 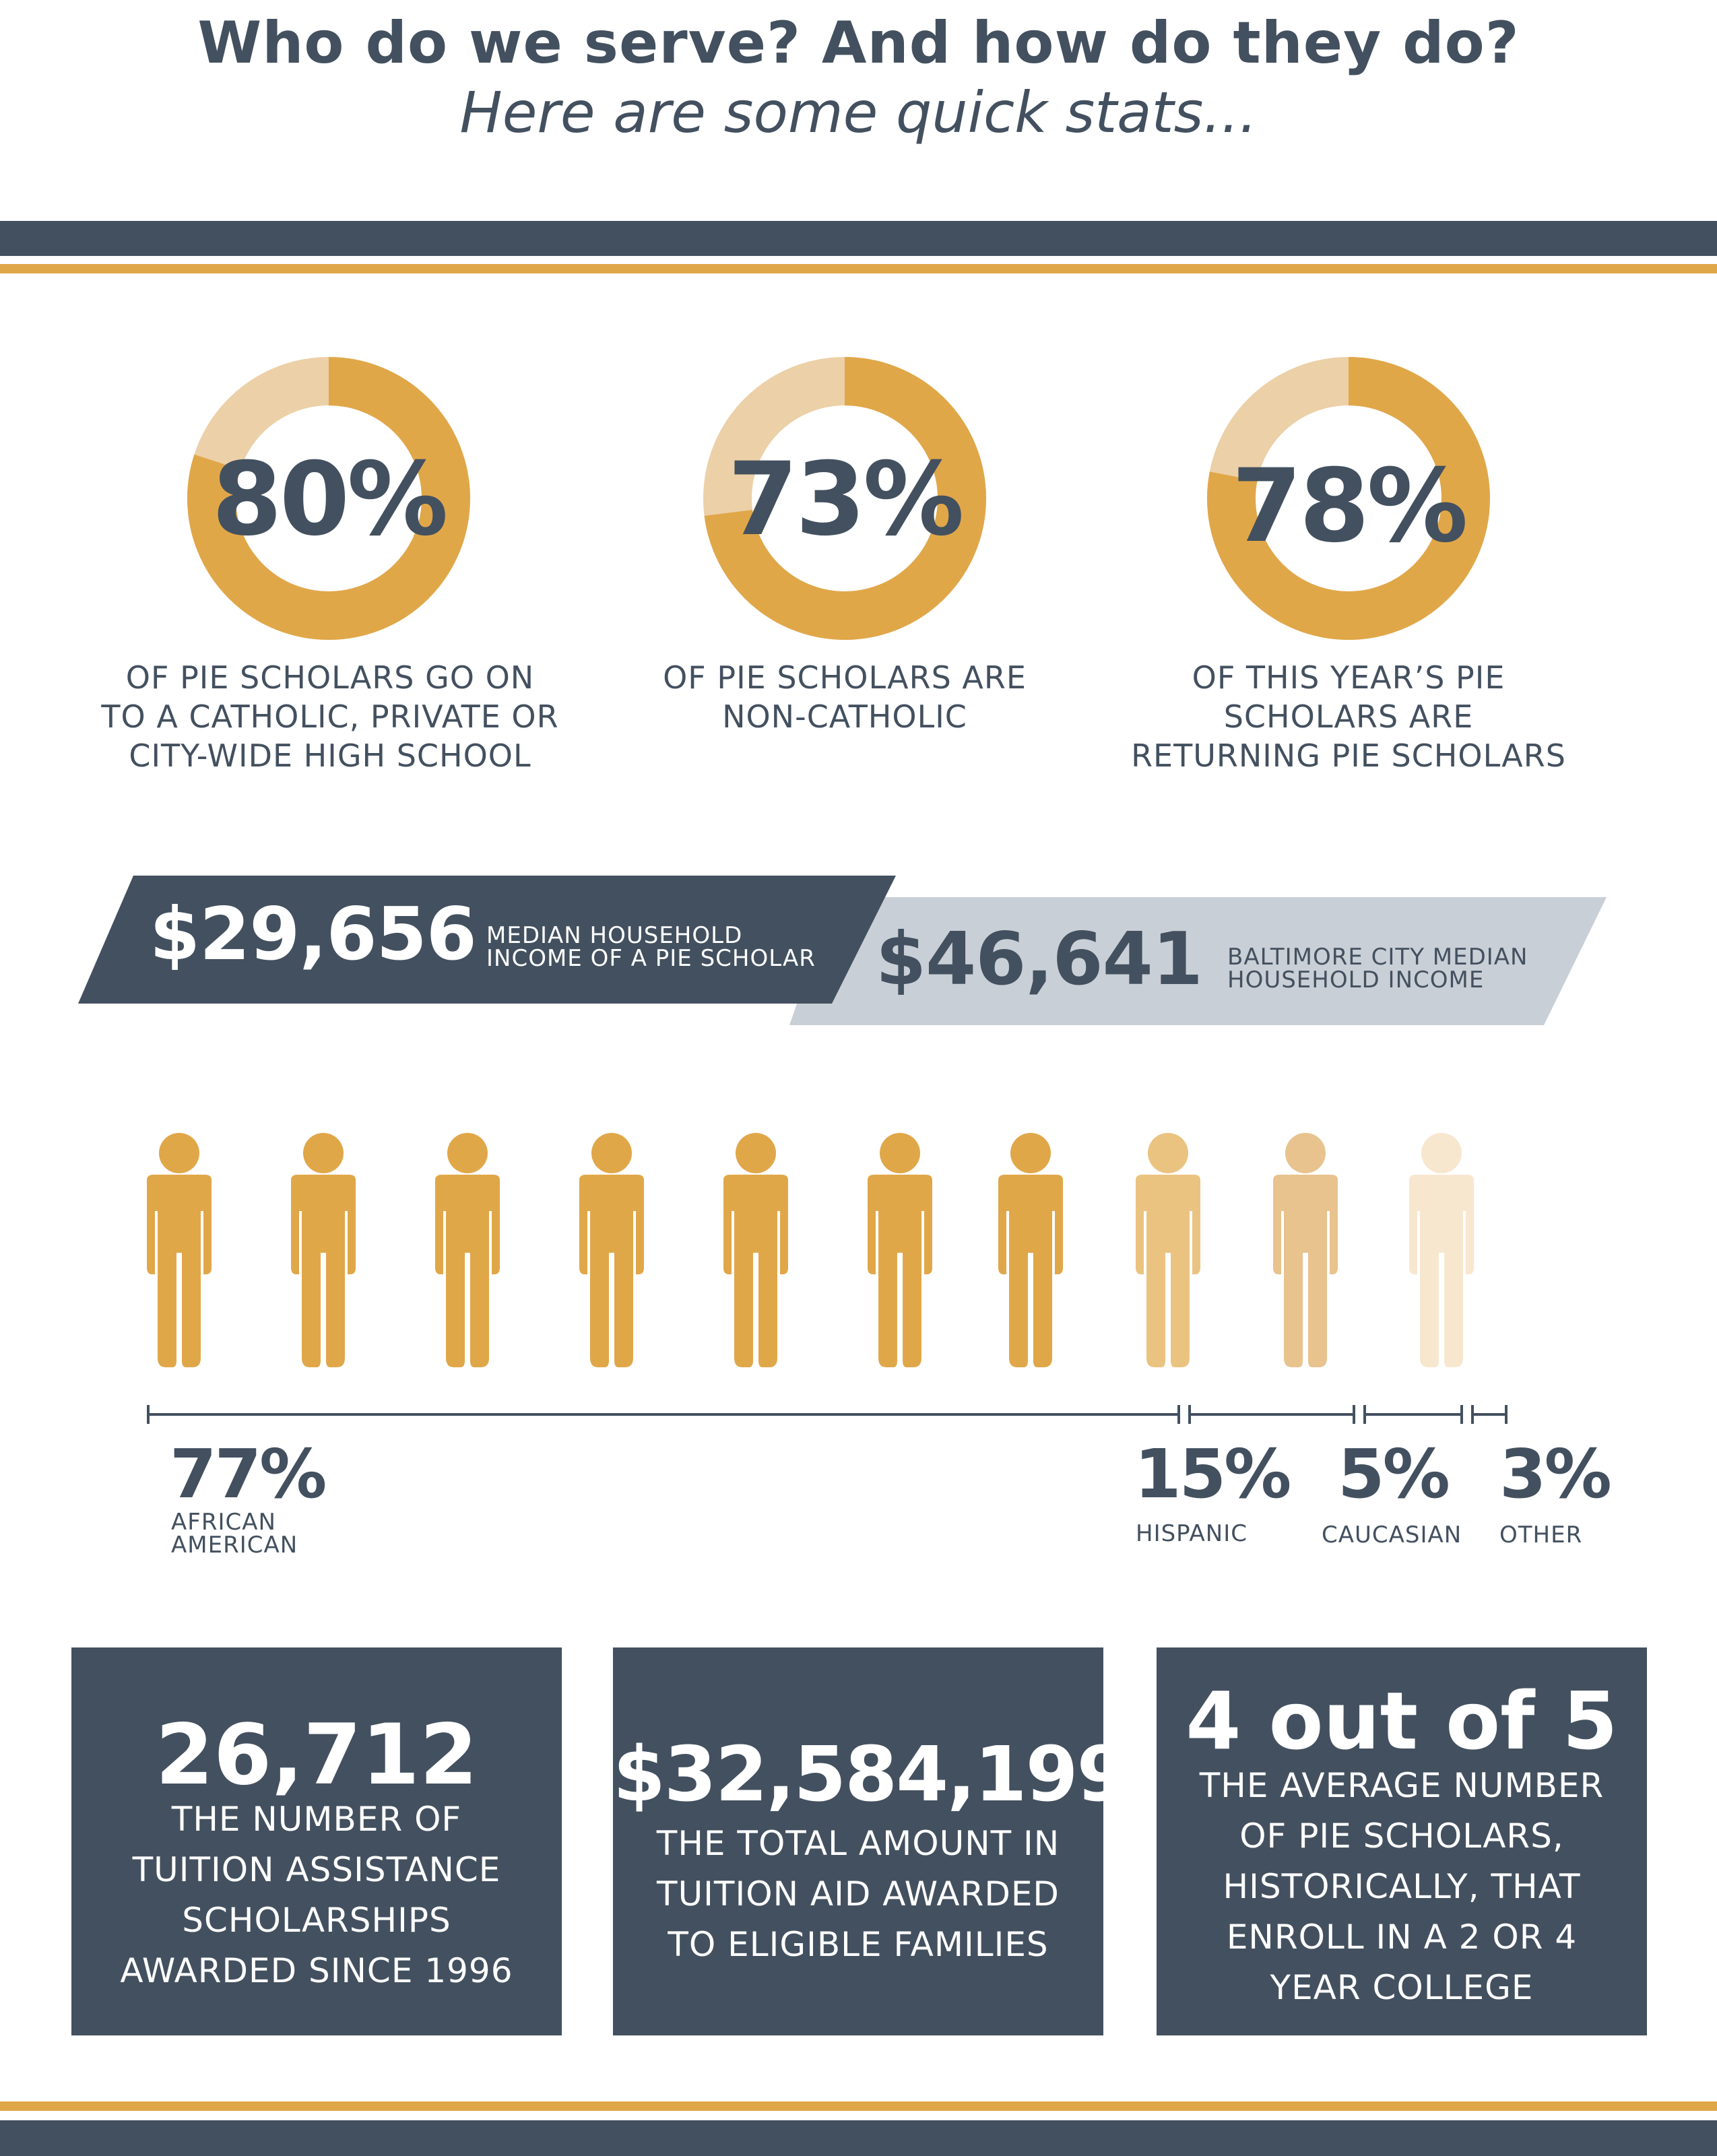 What do you see at coordinates (614, 935) in the screenshot?
I see `label-line: MEDIAN HOUSEHOLD` at bounding box center [614, 935].